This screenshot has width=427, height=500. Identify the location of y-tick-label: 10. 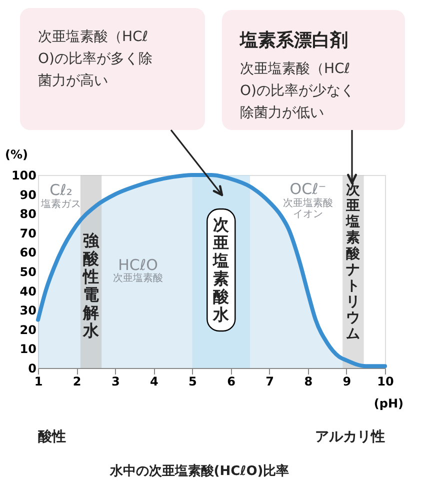
(28, 349).